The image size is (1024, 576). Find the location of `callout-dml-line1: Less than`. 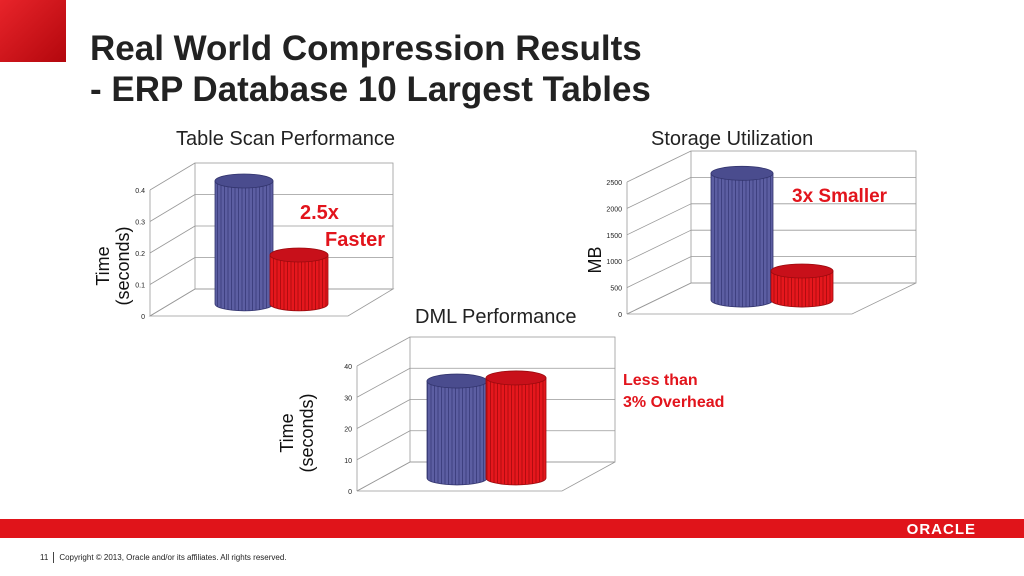

callout-dml-line1: Less than is located at coordinates (660, 380).